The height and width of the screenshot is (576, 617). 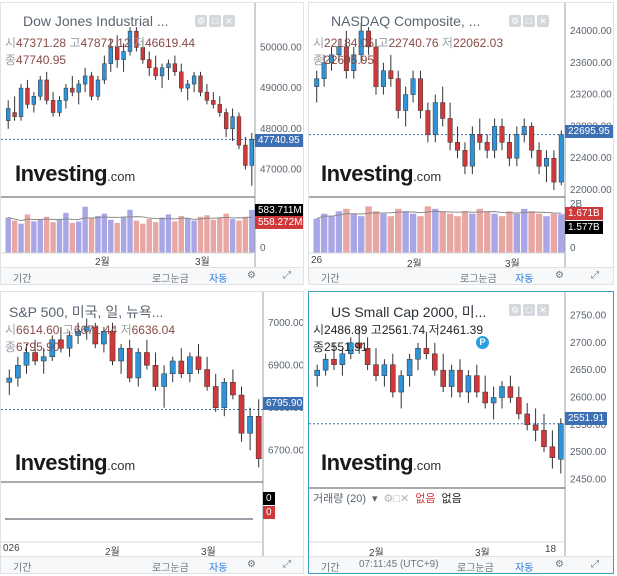 What do you see at coordinates (374, 498) in the screenshot?
I see `chevron-down-icon: ▾` at bounding box center [374, 498].